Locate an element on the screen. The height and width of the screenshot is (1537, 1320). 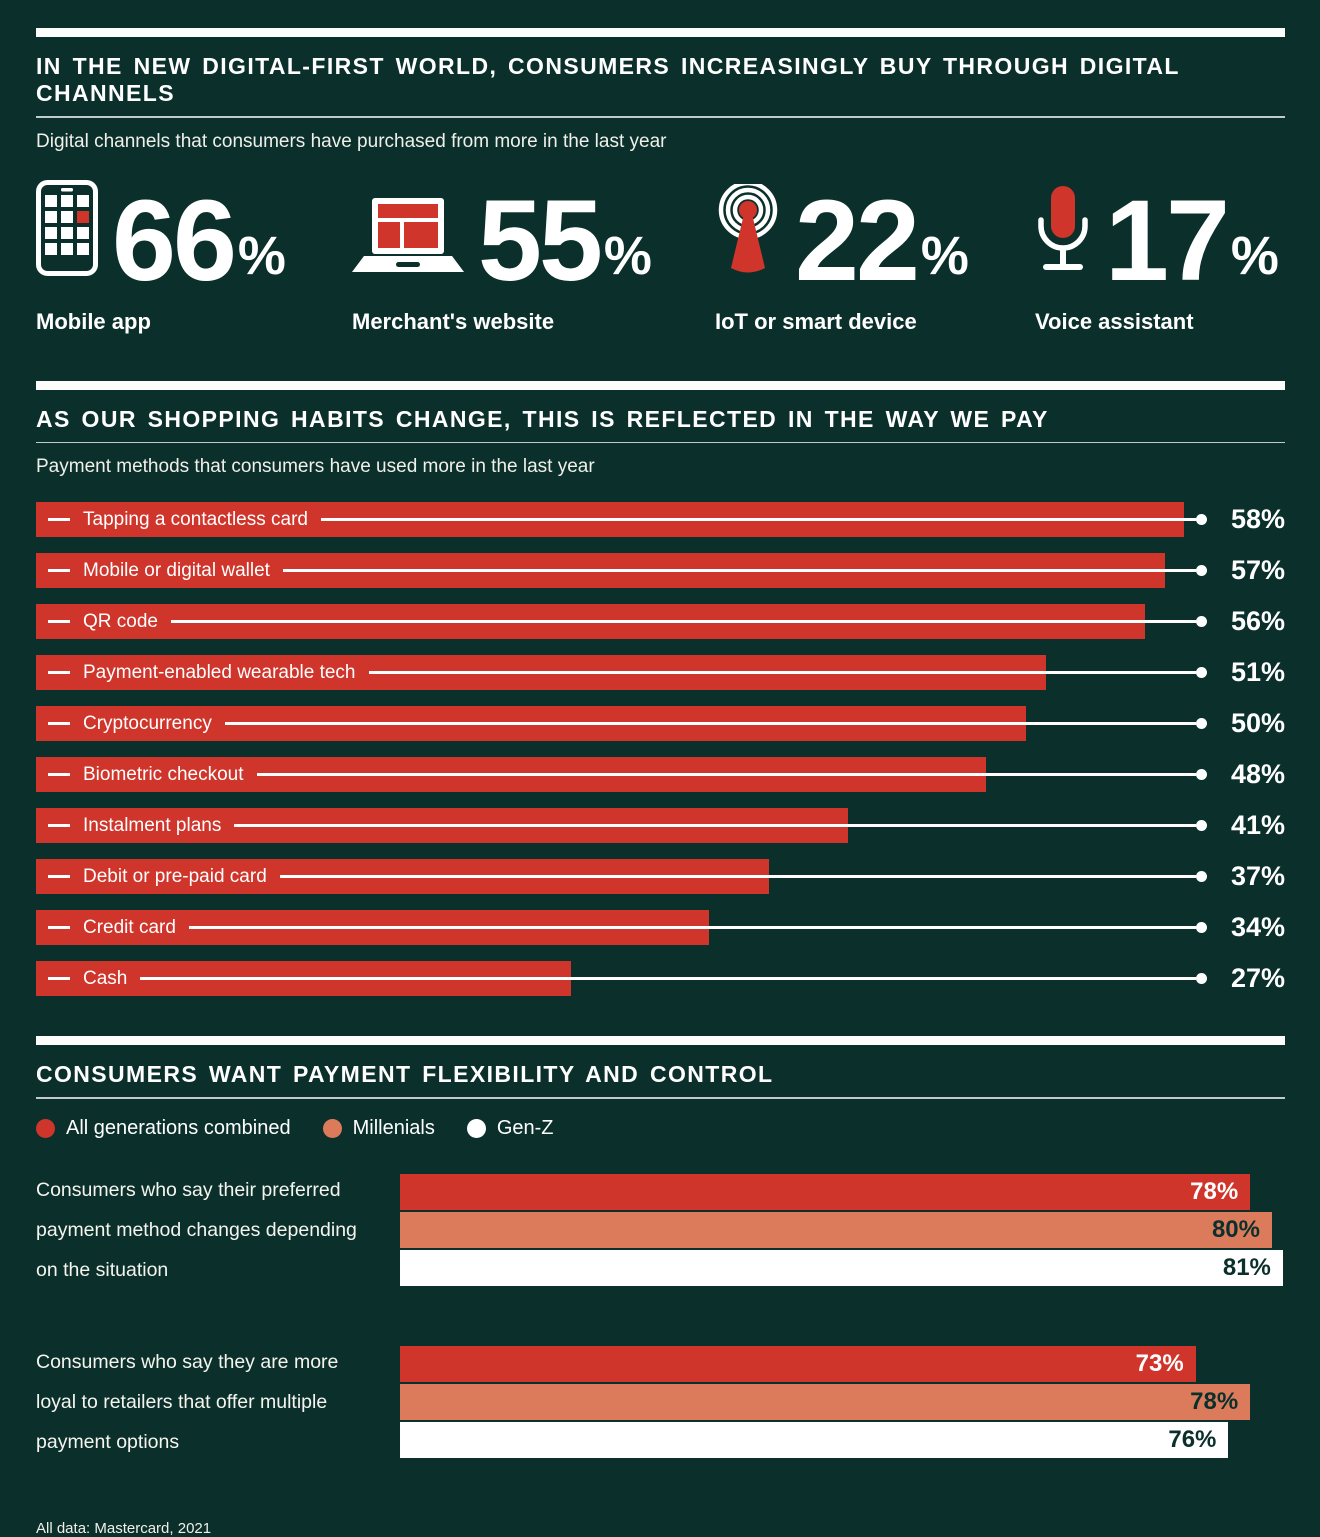
stat-value: 66 is located at coordinates (174, 240).